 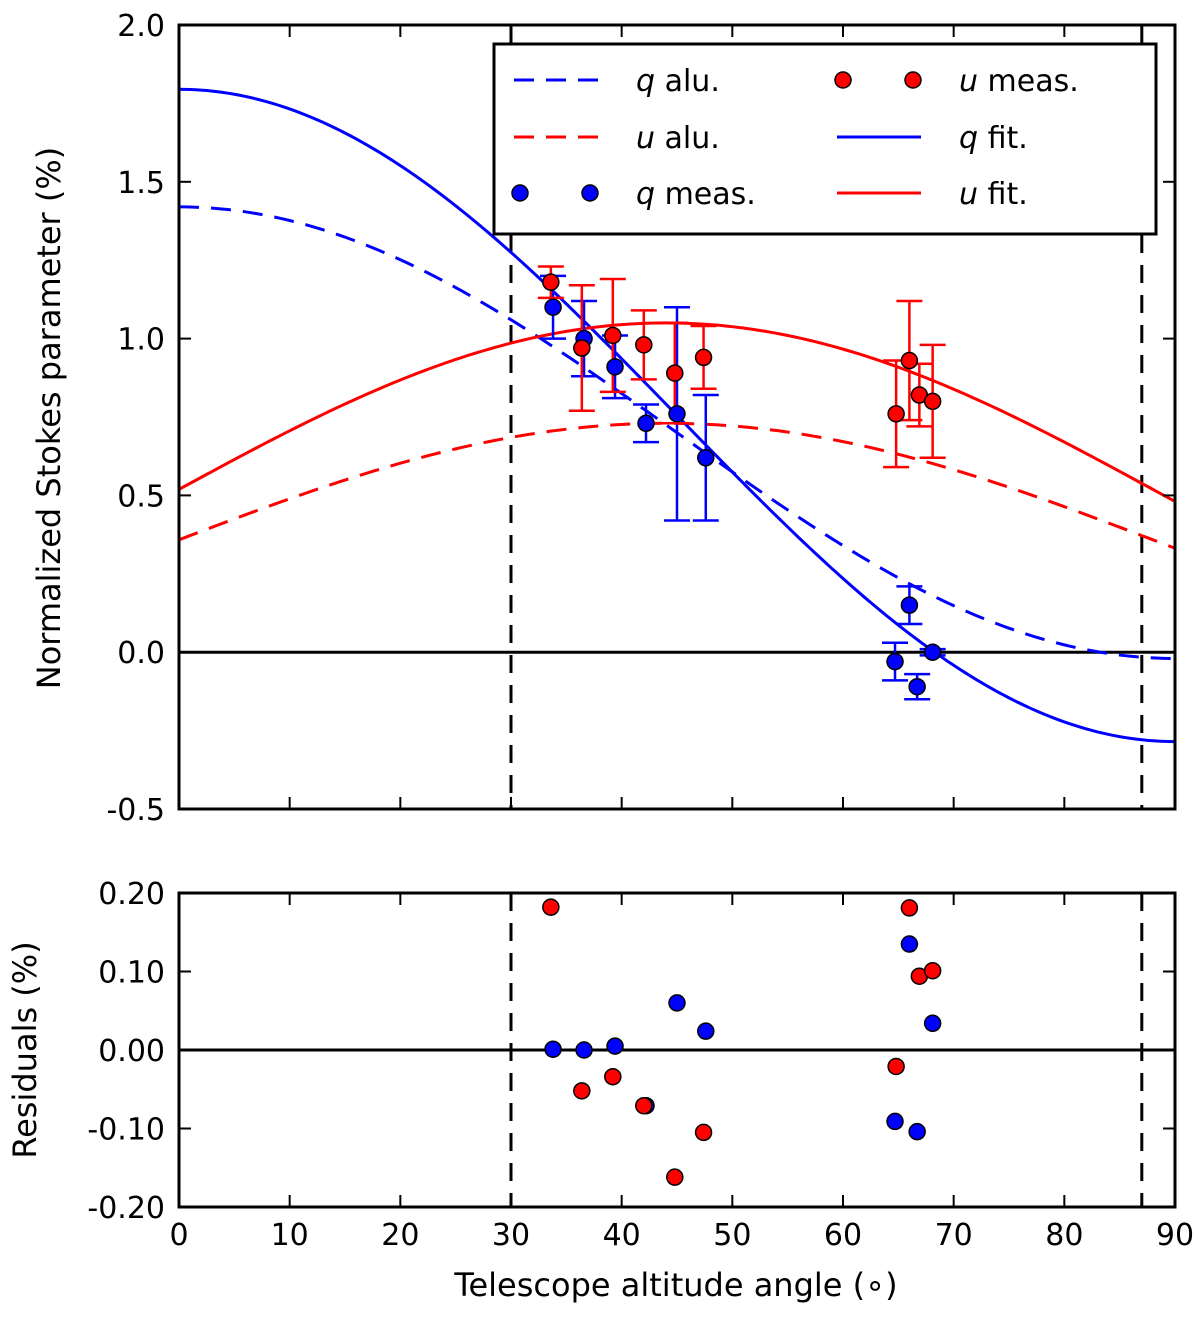 I want to click on legend-label: q fit., so click(x=993, y=138).